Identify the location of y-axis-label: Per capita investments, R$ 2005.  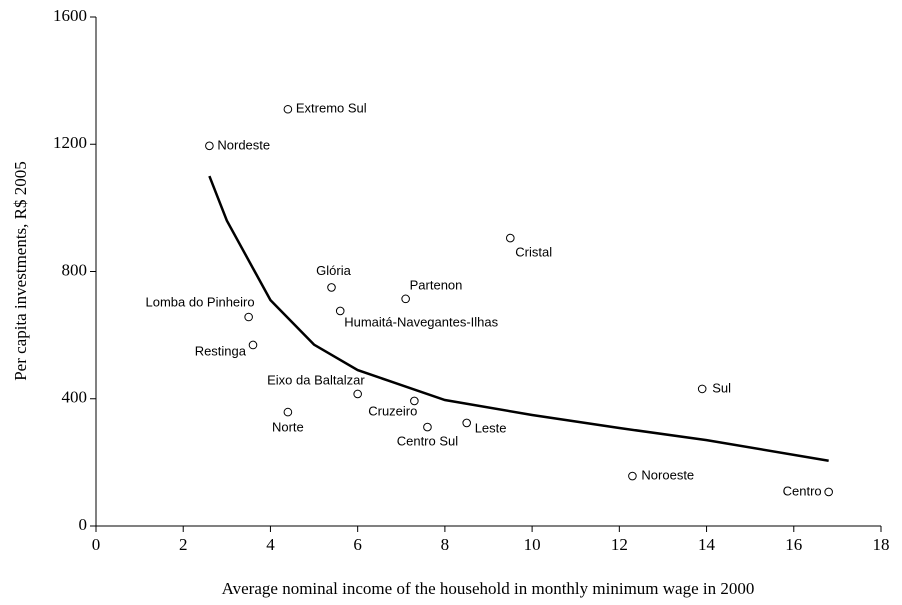
(20, 271).